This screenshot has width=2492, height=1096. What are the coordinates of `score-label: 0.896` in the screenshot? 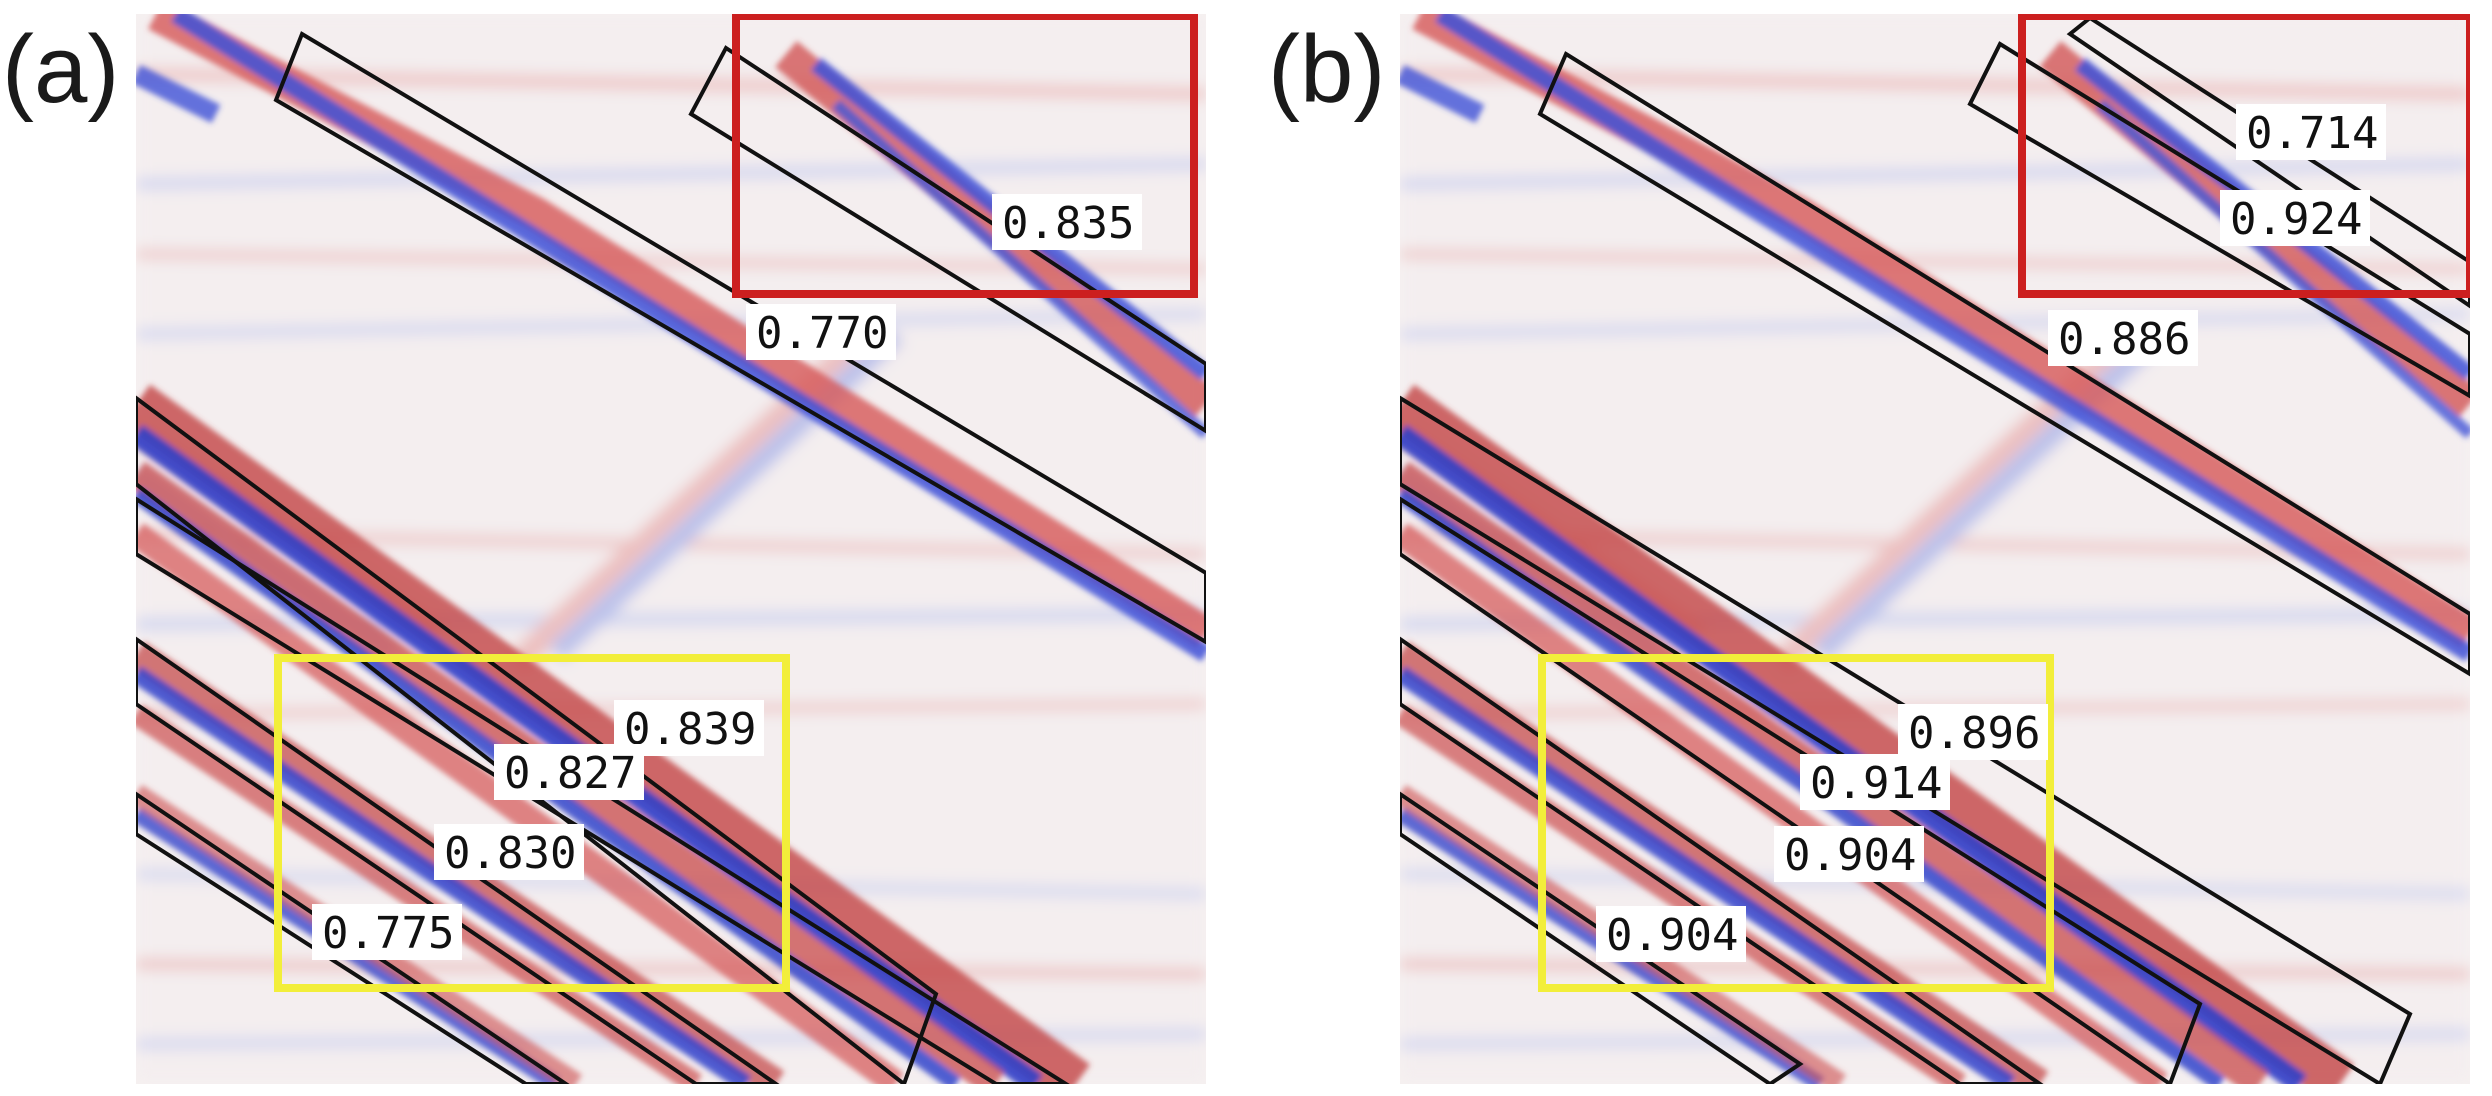 It's located at (1974, 733).